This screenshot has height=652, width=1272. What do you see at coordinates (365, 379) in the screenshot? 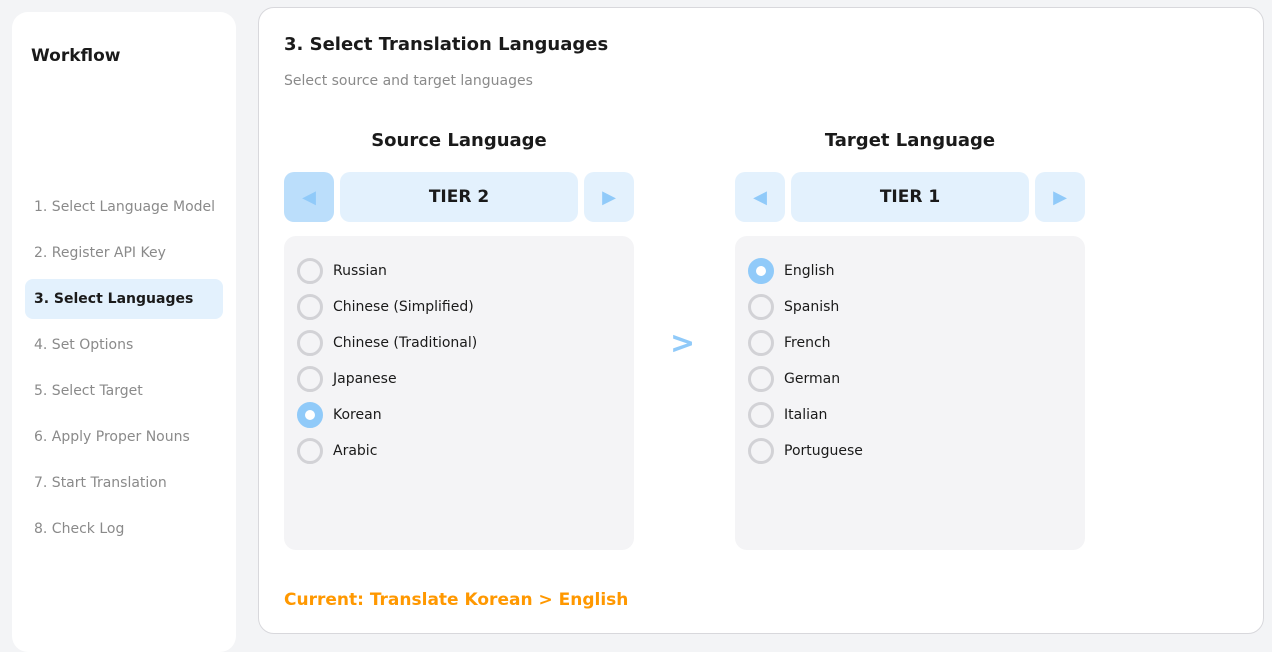
I see `option-label: Japanese` at bounding box center [365, 379].